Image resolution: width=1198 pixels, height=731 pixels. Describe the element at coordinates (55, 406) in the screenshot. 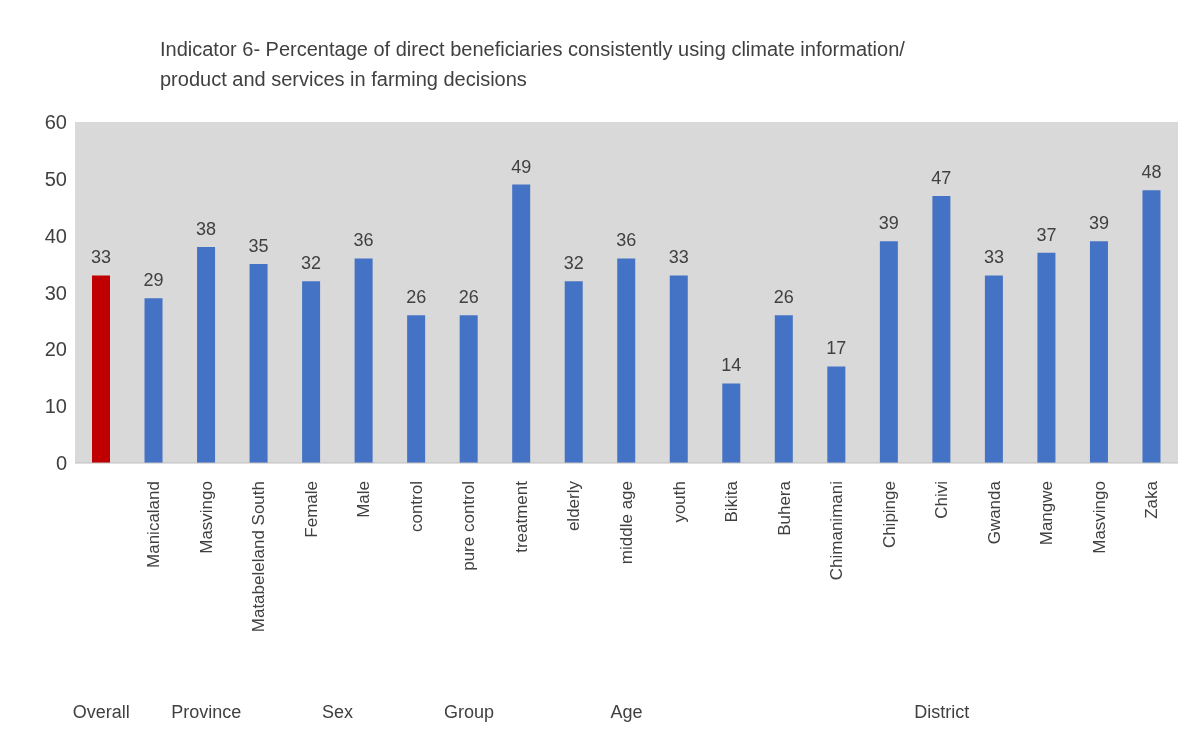

I see `y-tick-label: 10` at that location.